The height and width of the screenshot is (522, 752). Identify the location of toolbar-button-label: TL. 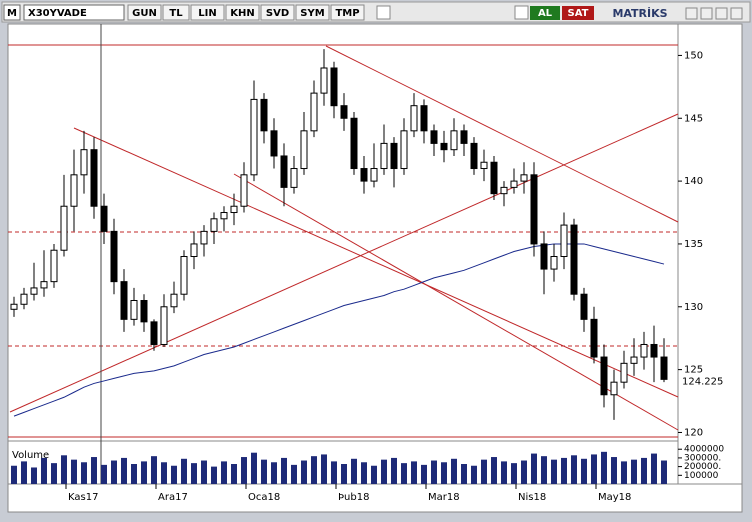
(176, 13).